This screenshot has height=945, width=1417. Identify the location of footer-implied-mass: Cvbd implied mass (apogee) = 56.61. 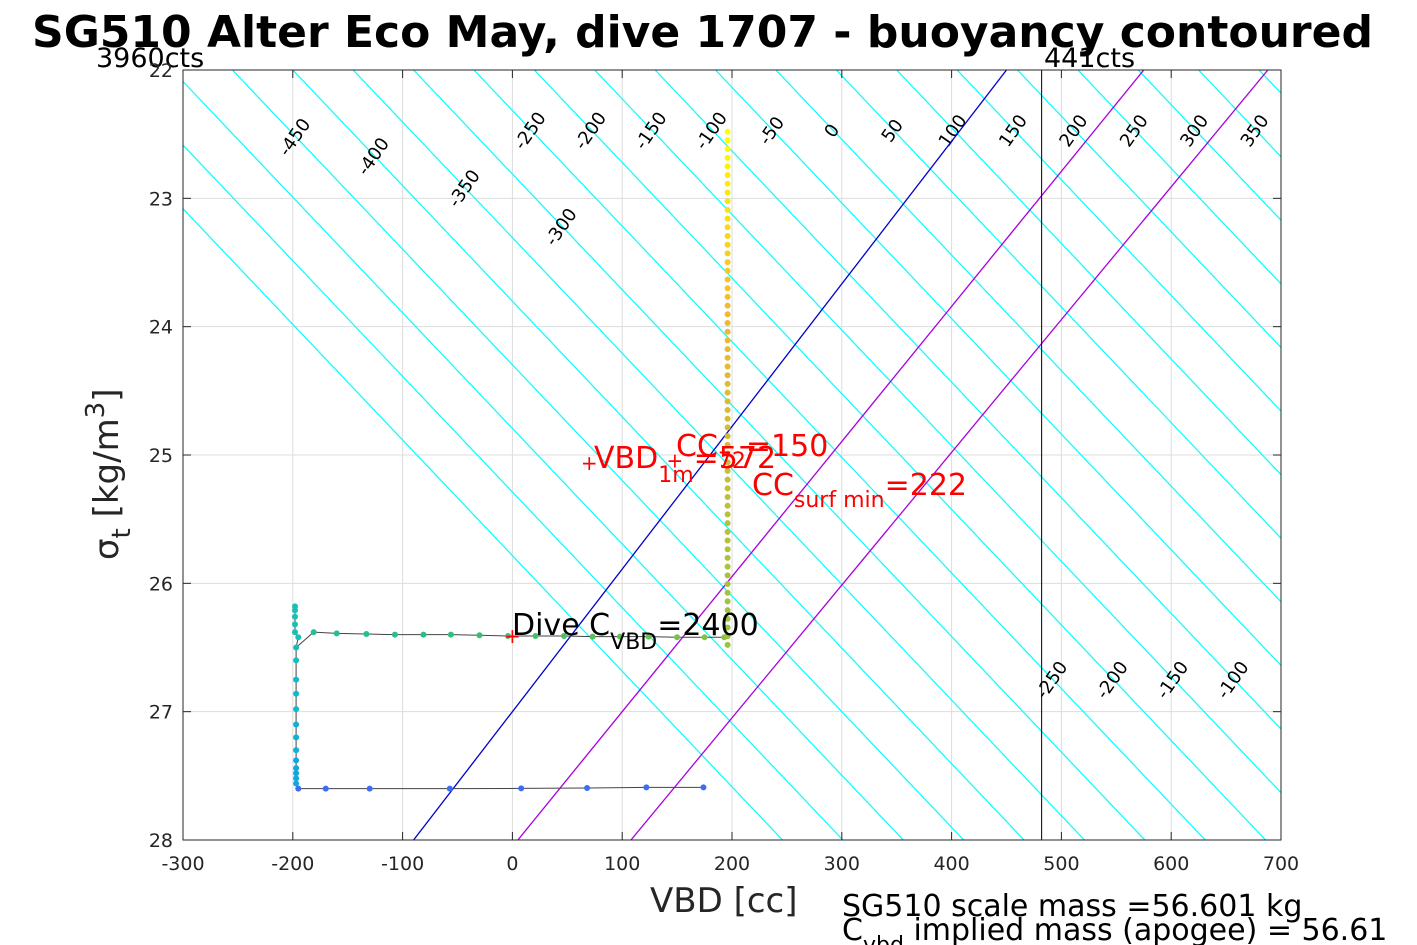
(1114, 929).